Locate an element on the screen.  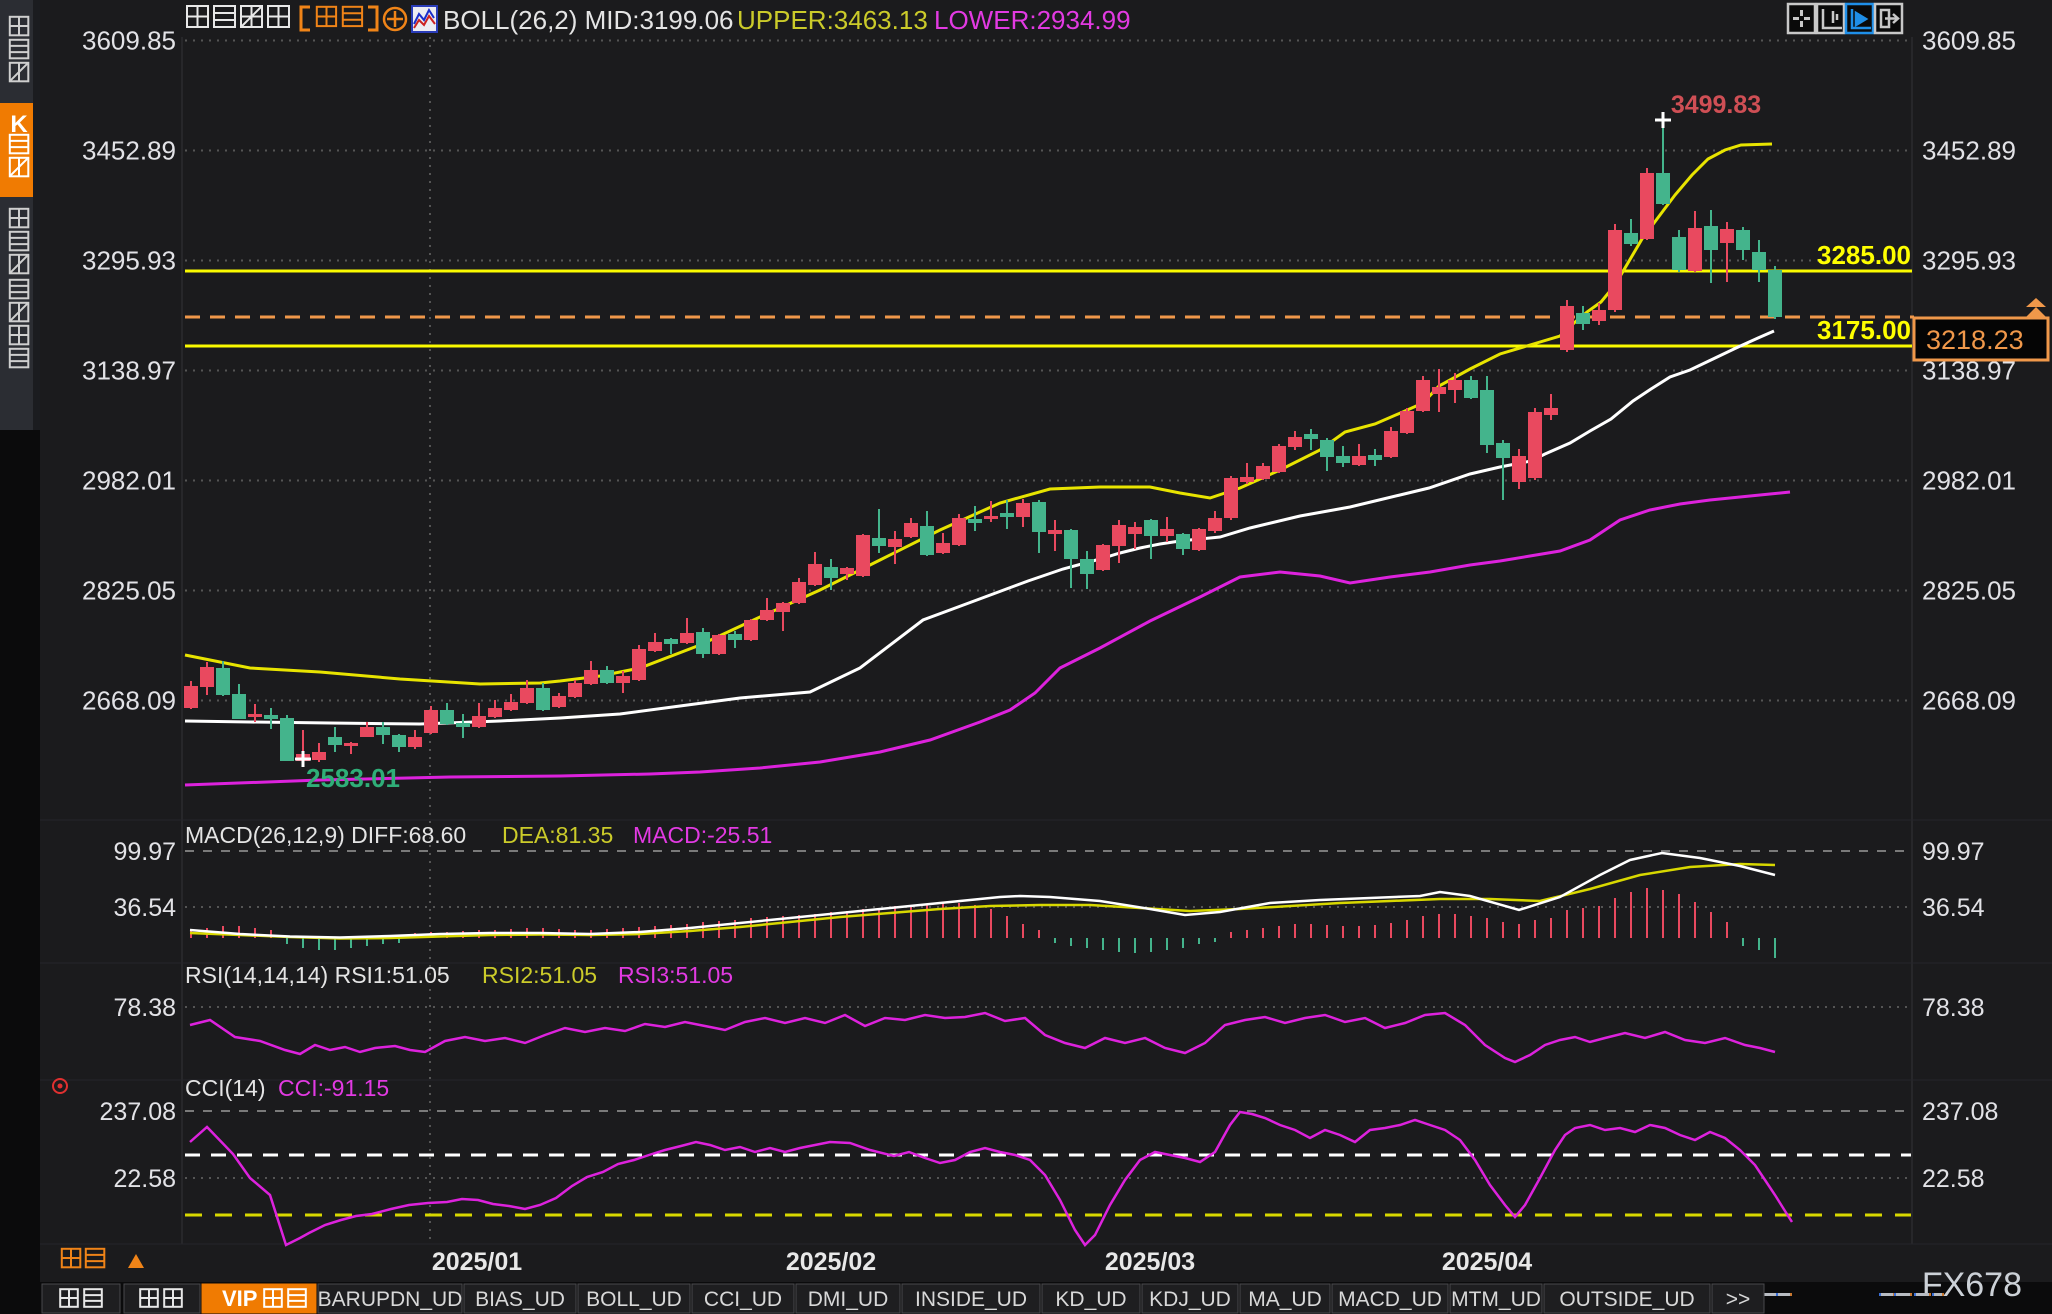
svg-text: 3175.00 is located at coordinates (1864, 330).